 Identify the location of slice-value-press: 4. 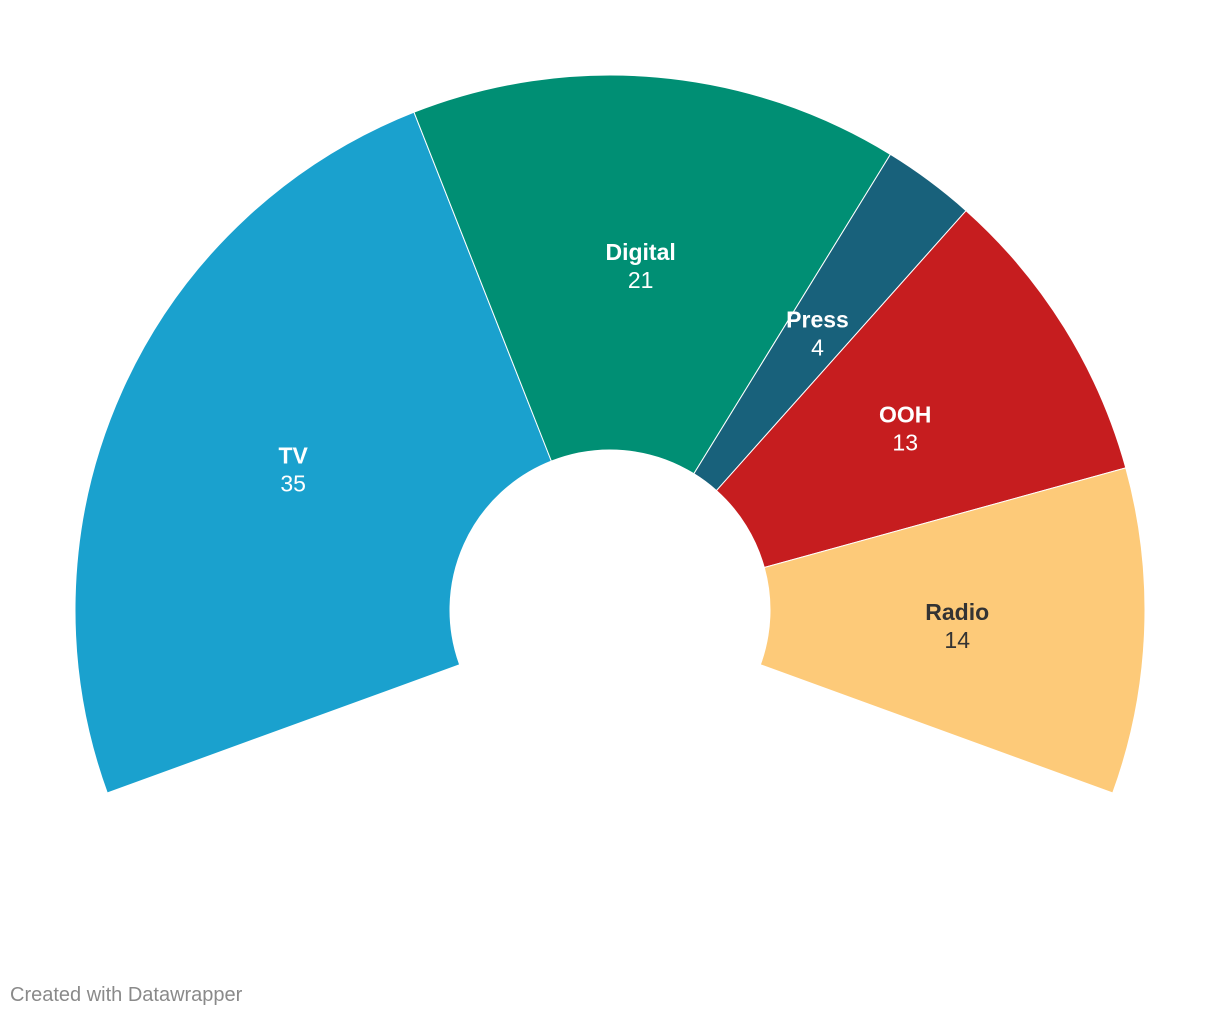
(817, 347).